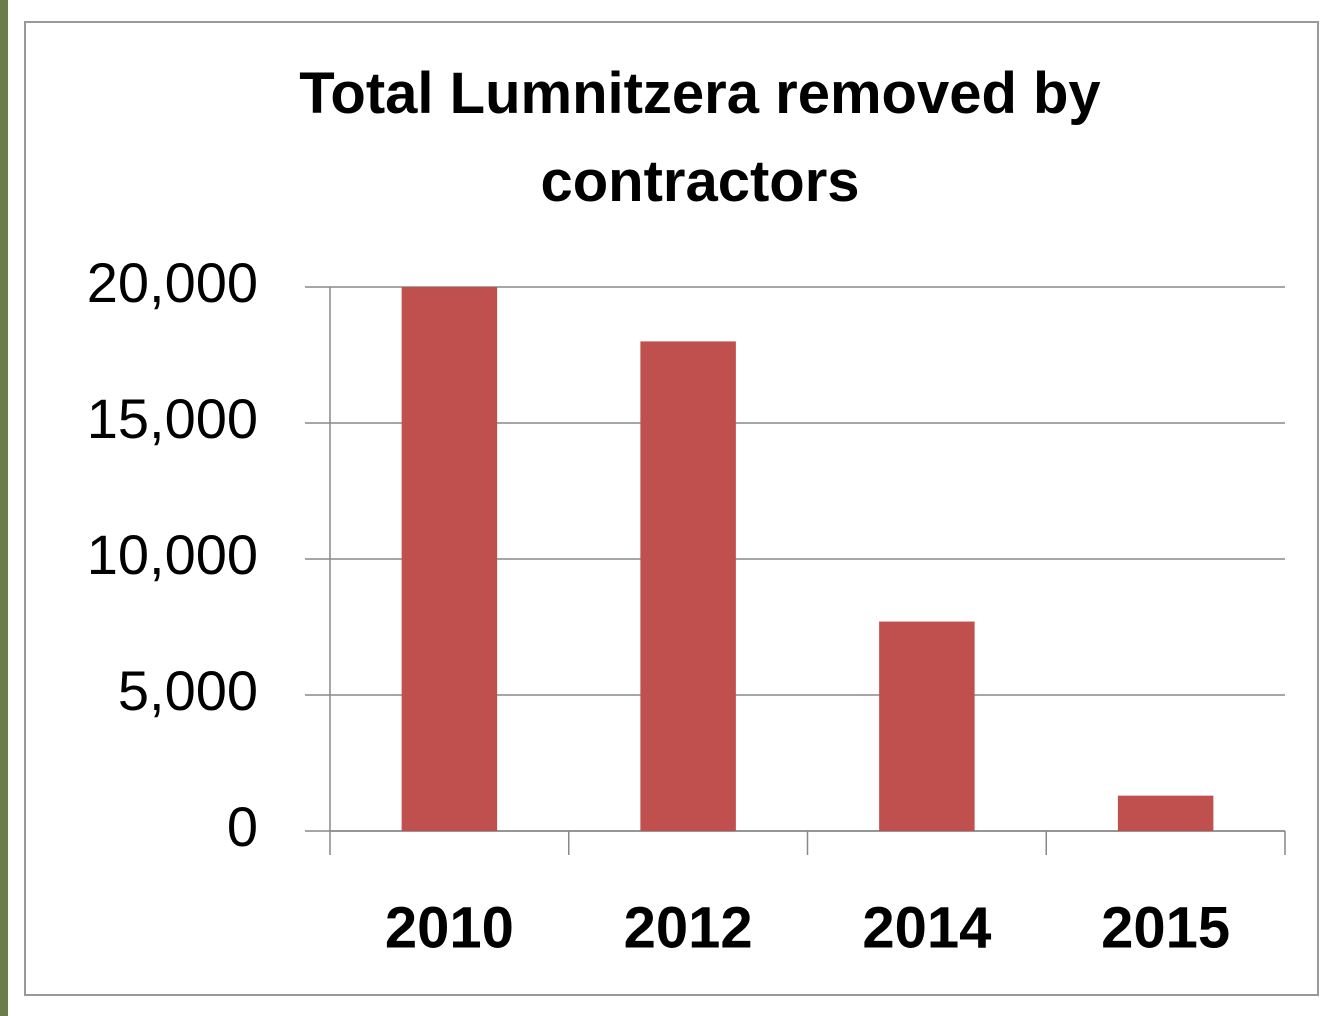 The image size is (1333, 1016). What do you see at coordinates (688, 927) in the screenshot?
I see `x-tick-label: 2012` at bounding box center [688, 927].